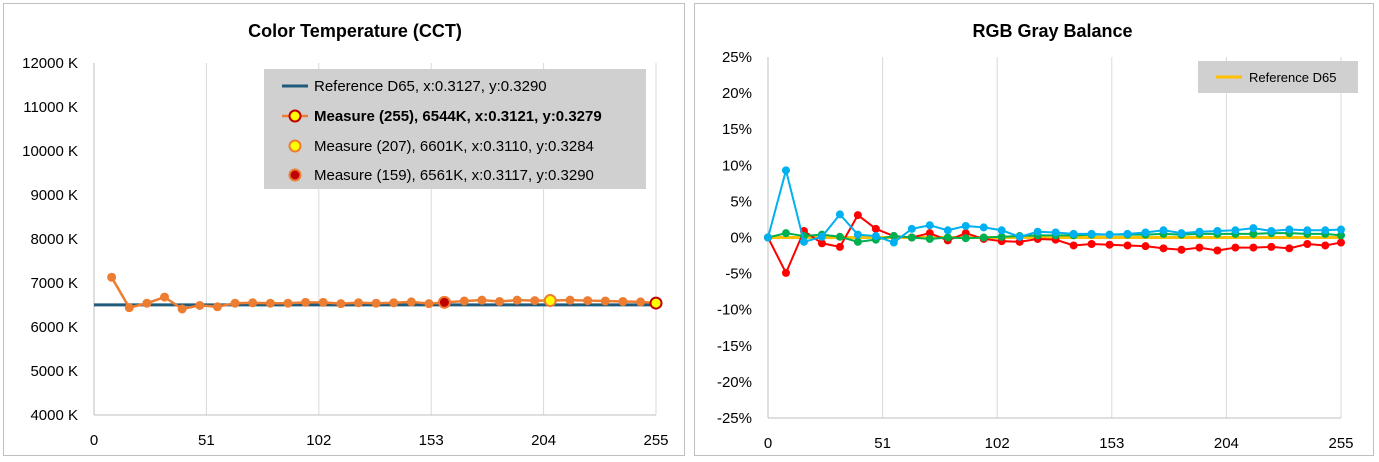 The width and height of the screenshot is (1379, 462). I want to click on y-tick-label: 6000 K, so click(54, 327).